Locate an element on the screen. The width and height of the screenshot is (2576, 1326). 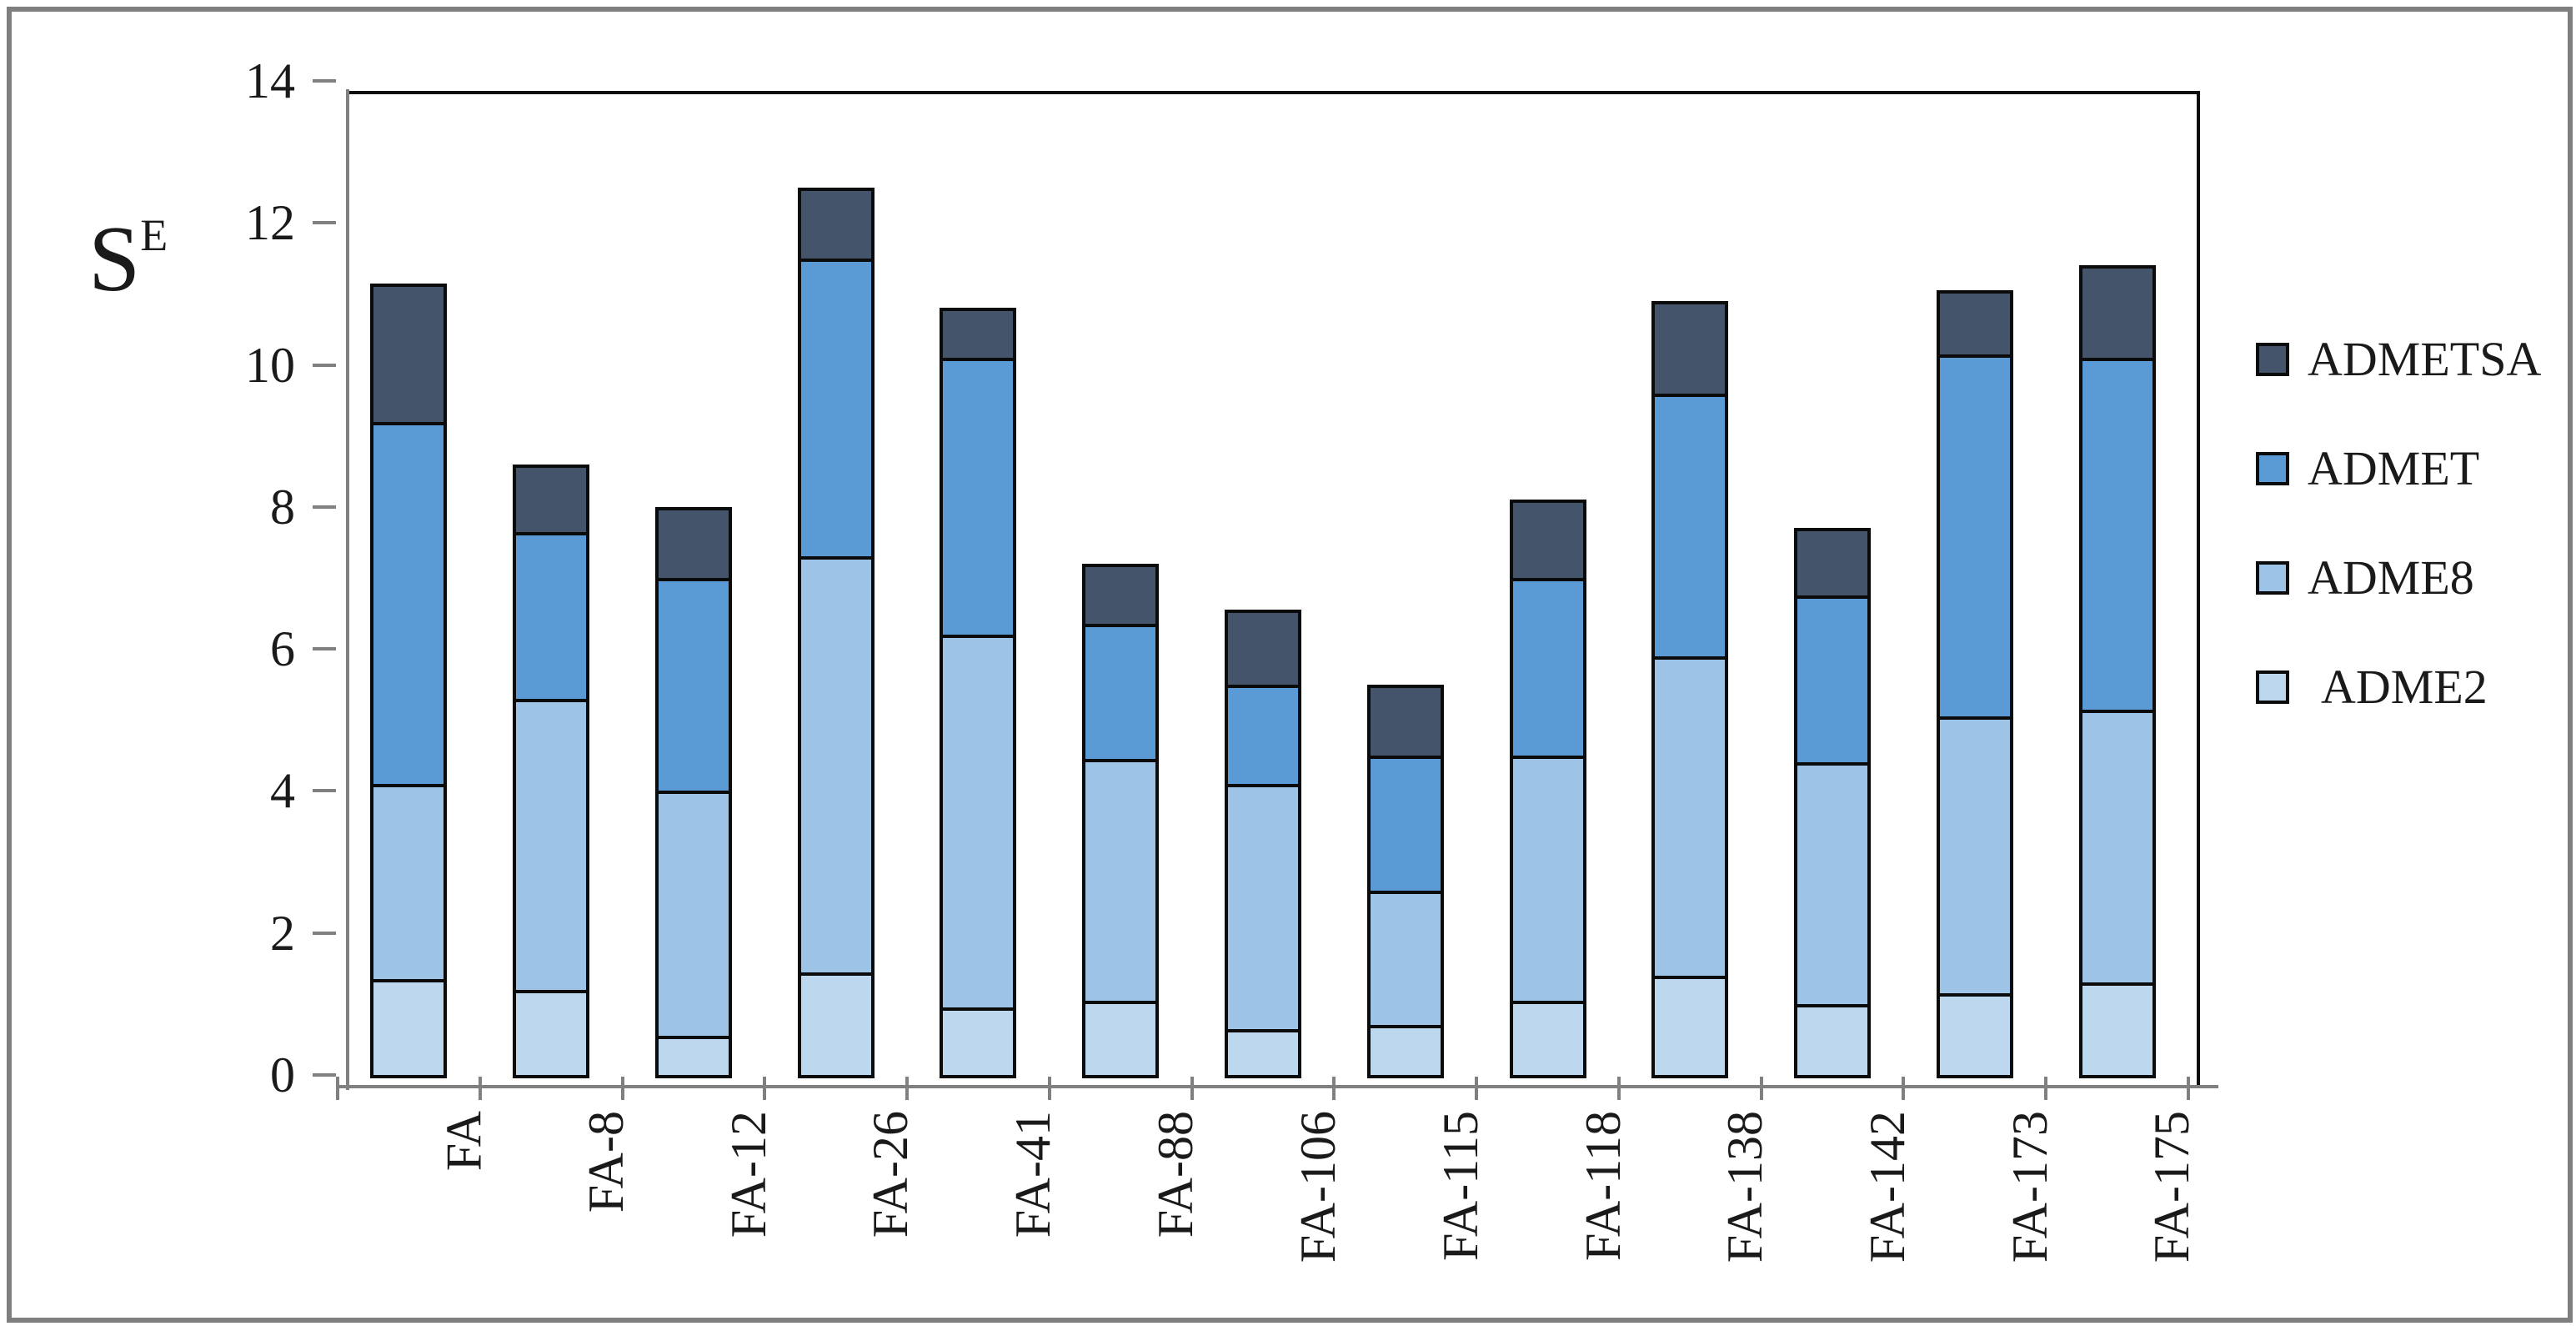
y-axis is located at coordinates (347, 589).